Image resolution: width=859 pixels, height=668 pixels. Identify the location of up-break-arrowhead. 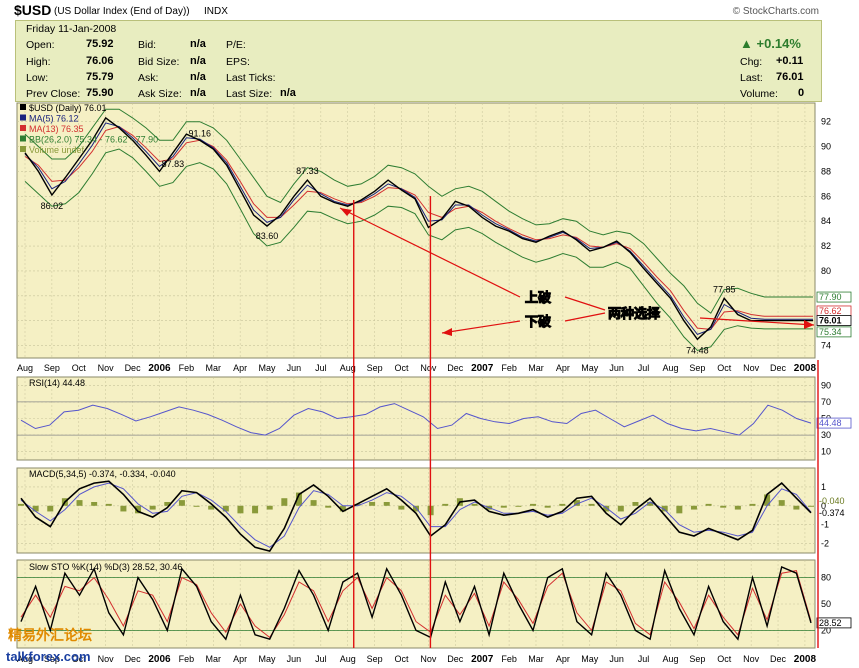
(346, 212).